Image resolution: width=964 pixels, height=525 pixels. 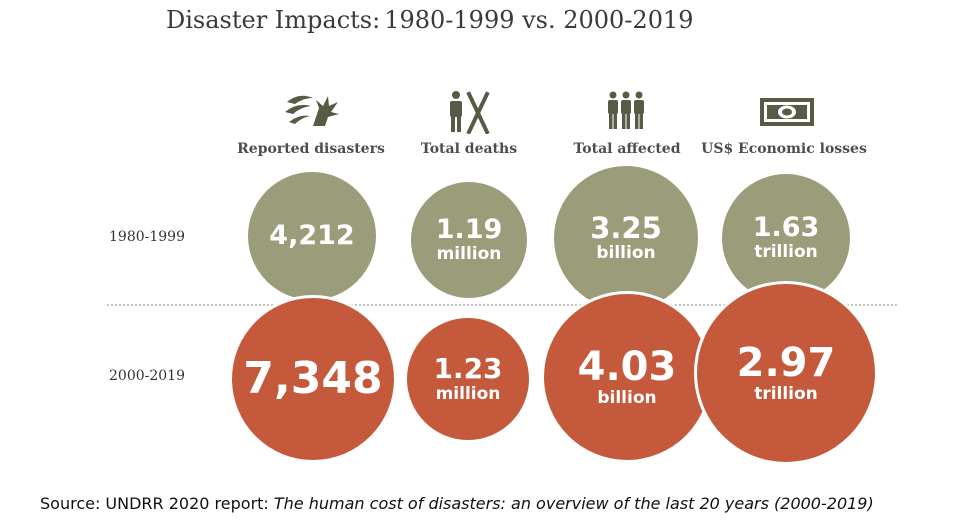 I want to click on category-label-total-affected: Total affected, so click(x=627, y=149).